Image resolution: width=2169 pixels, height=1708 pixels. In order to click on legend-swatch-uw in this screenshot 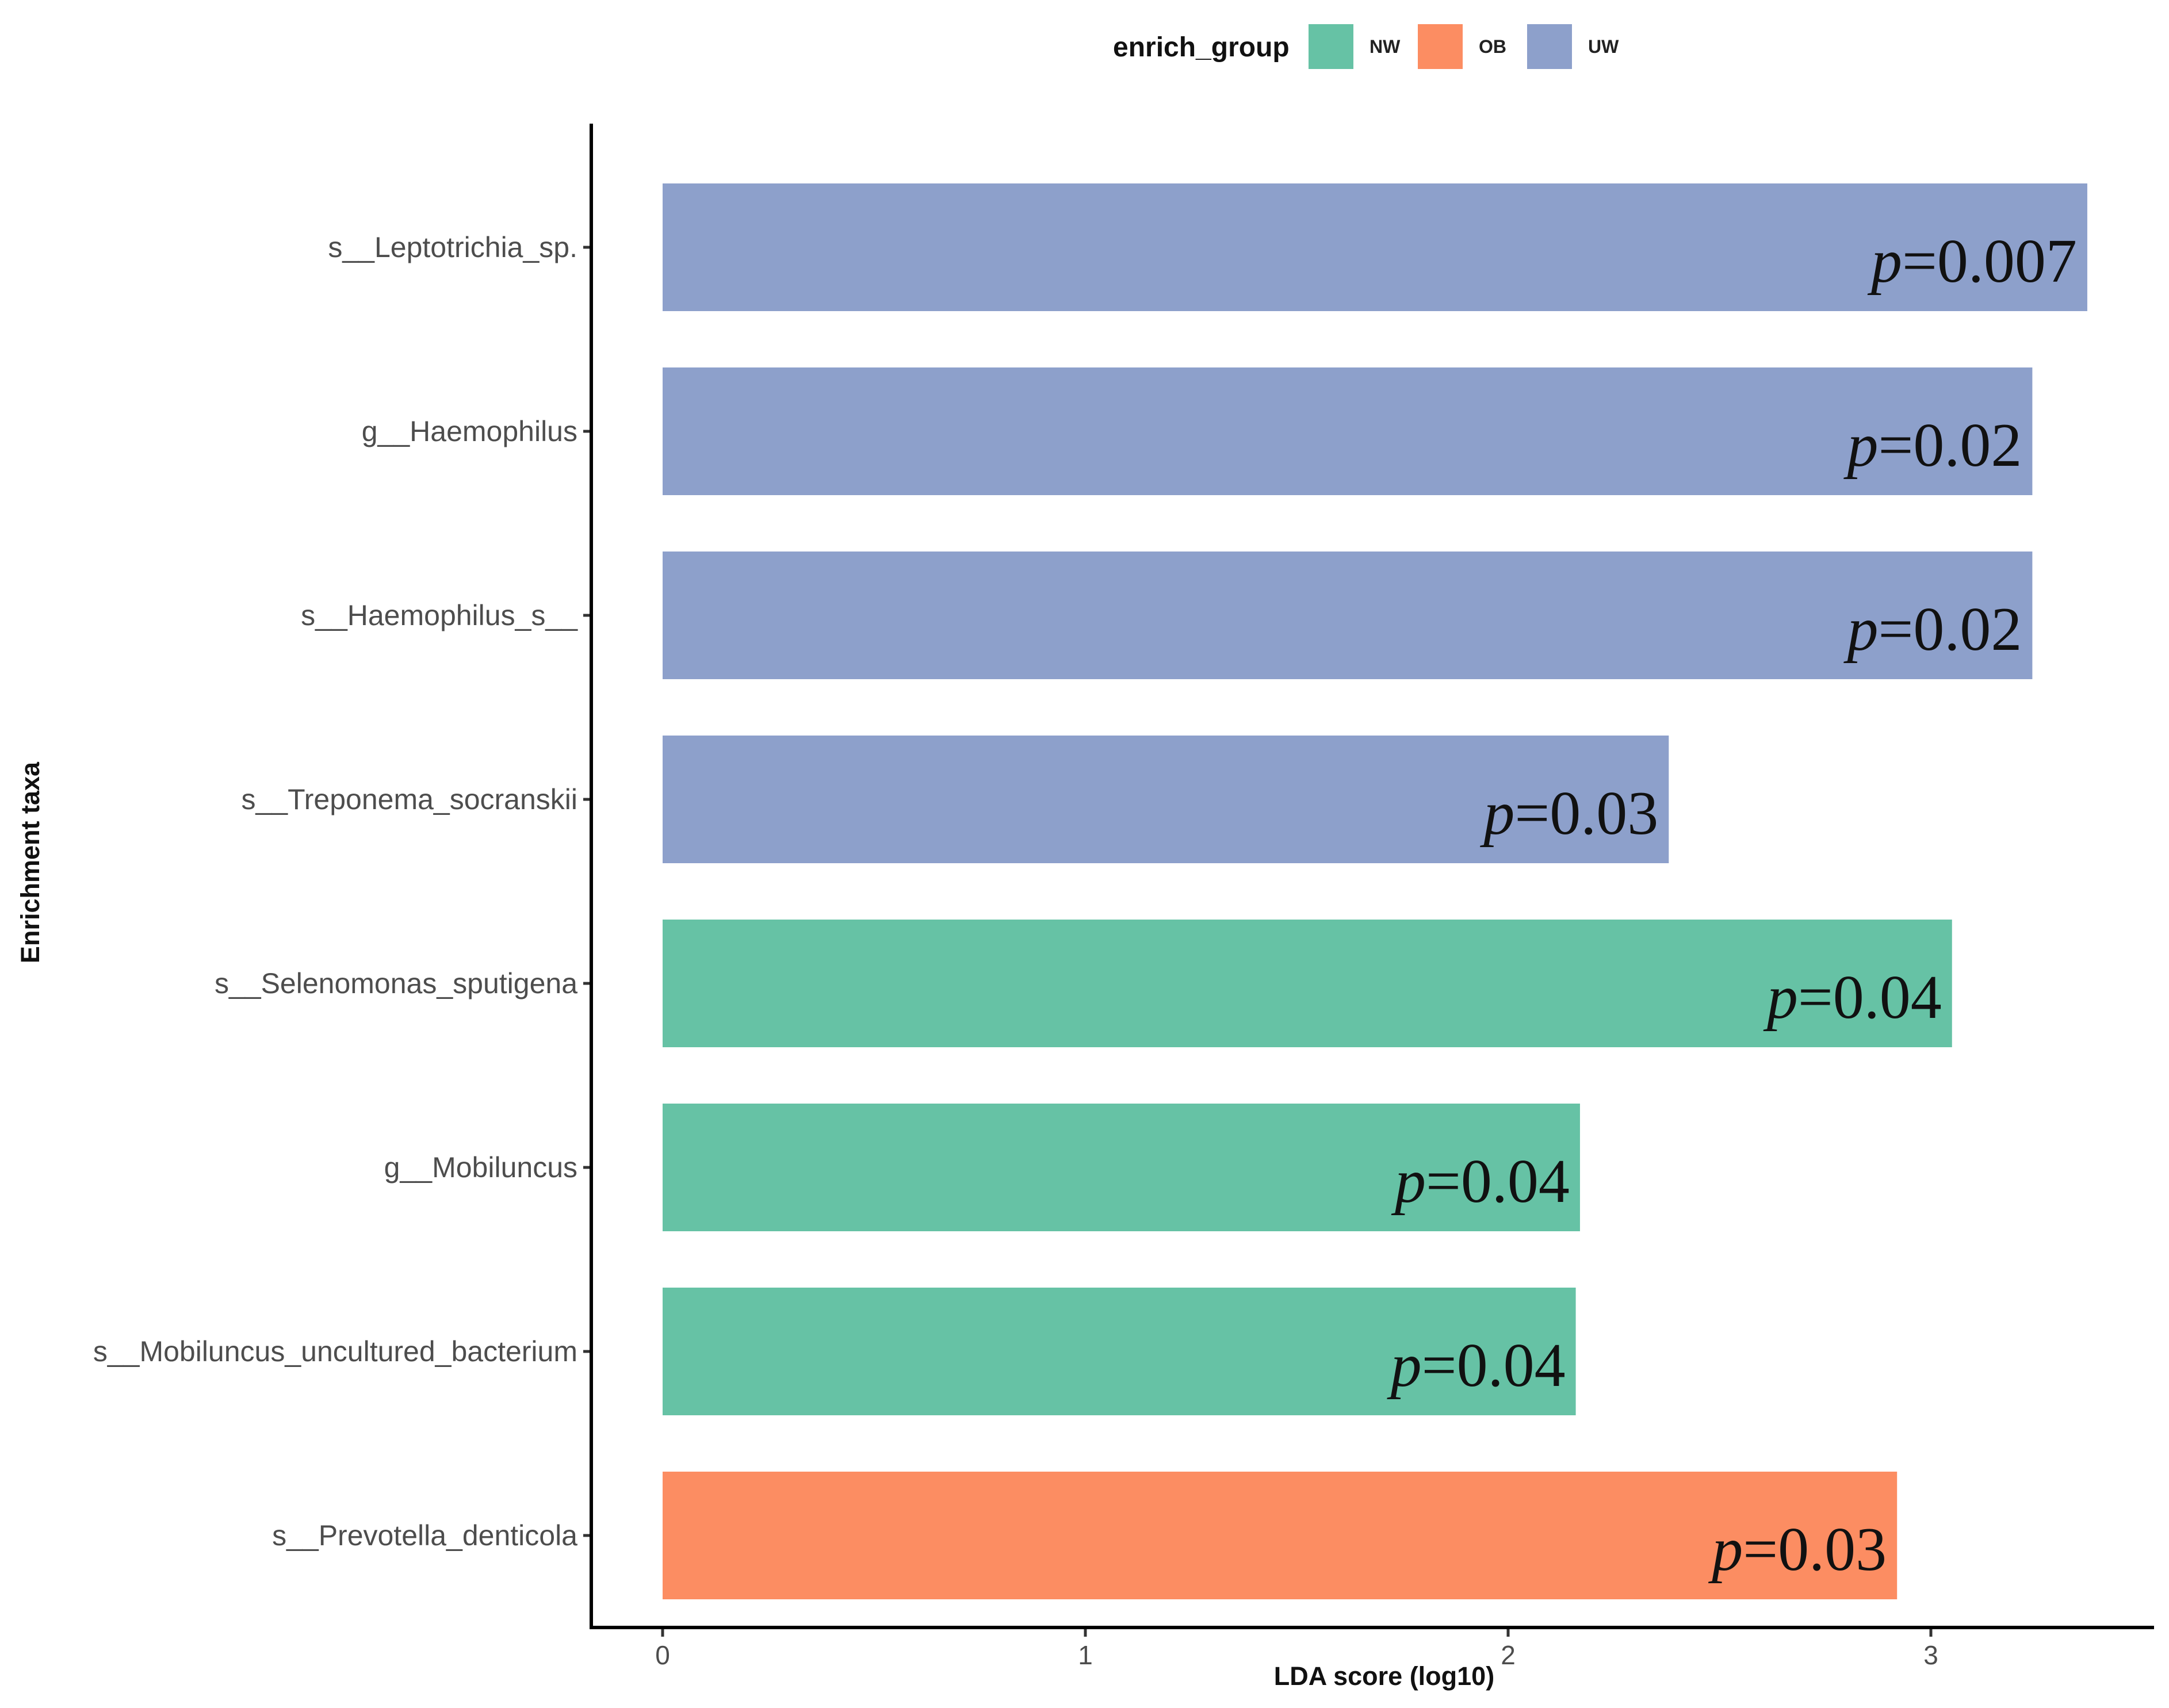, I will do `click(1549, 46)`.